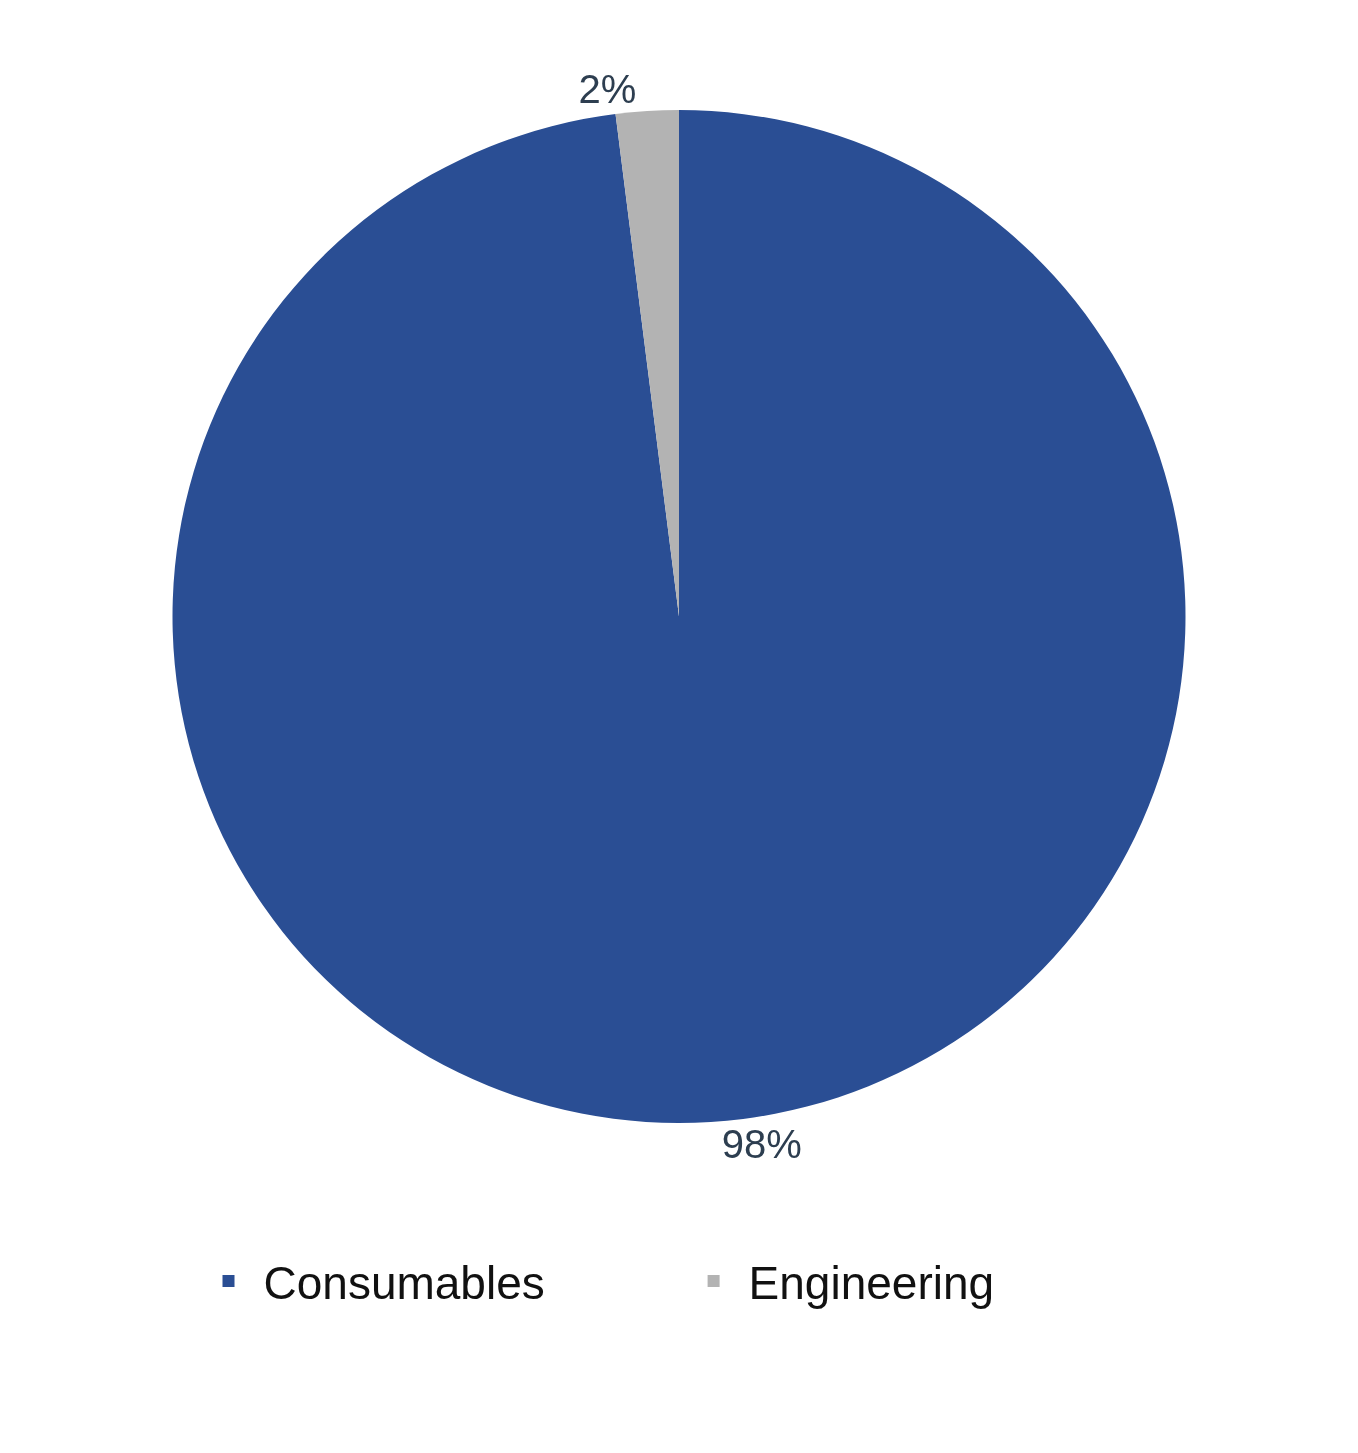  Describe the element at coordinates (871, 1282) in the screenshot. I see `legend-label: Engineering` at that location.